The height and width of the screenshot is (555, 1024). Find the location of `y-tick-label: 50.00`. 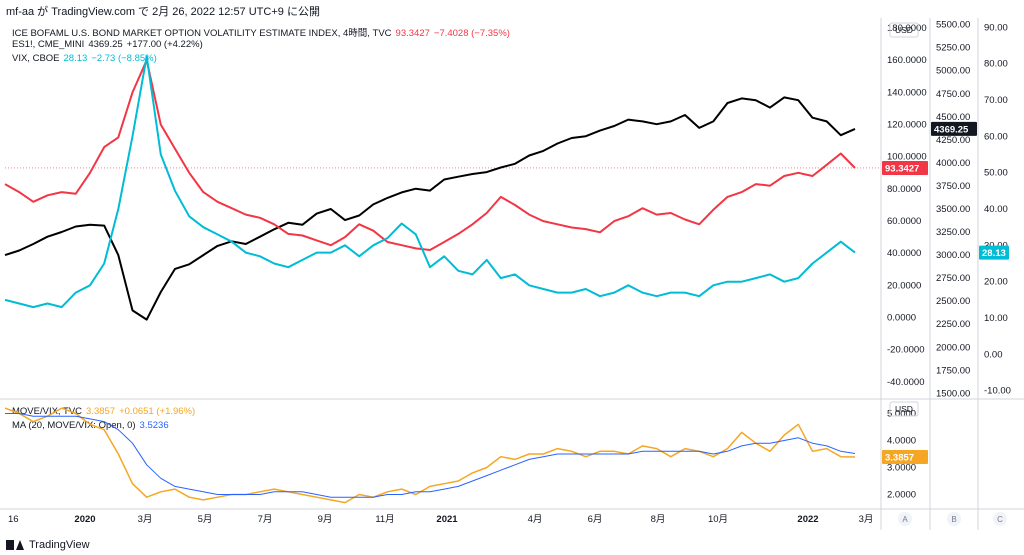

y-tick-label: 50.00 is located at coordinates (996, 173).